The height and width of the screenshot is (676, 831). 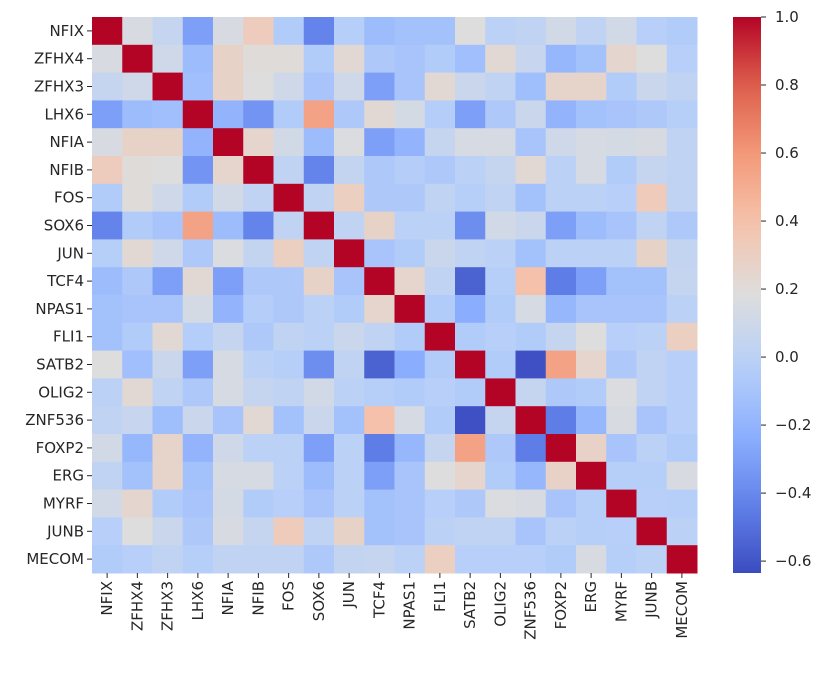 What do you see at coordinates (500, 253) in the screenshot?
I see `heatmap-cell-JUN-OLIG2` at bounding box center [500, 253].